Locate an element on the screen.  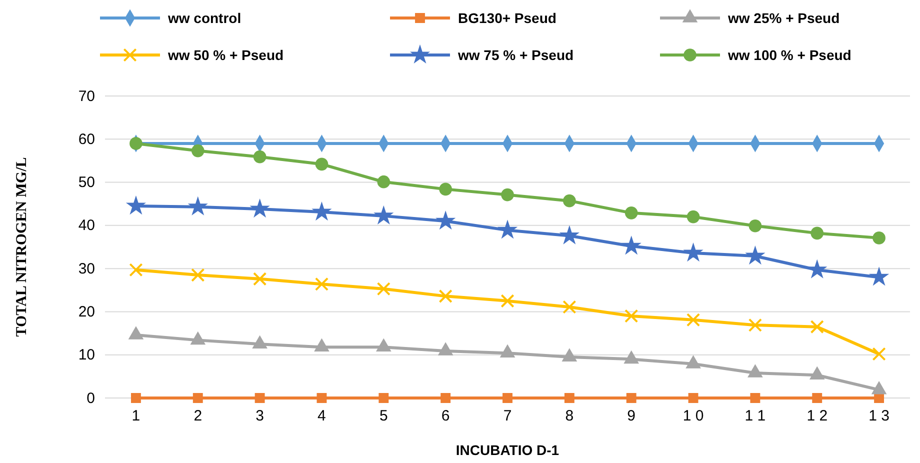
legend-label: ww control is located at coordinates (204, 18).